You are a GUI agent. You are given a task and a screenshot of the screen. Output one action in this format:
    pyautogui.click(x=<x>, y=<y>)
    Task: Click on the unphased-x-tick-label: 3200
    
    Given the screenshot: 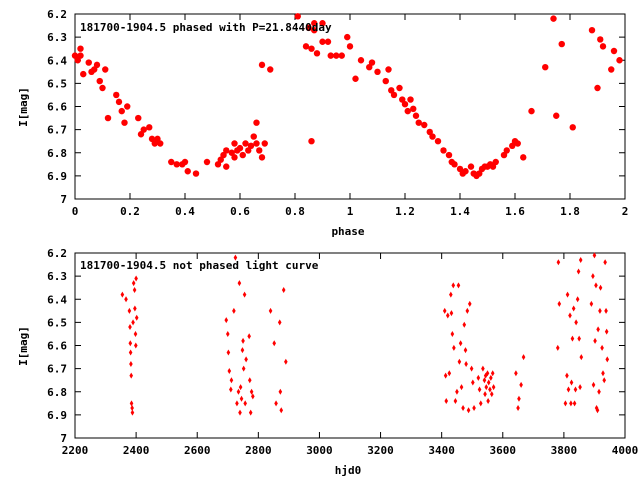 What is the action you would take?
    pyautogui.click(x=380, y=450)
    